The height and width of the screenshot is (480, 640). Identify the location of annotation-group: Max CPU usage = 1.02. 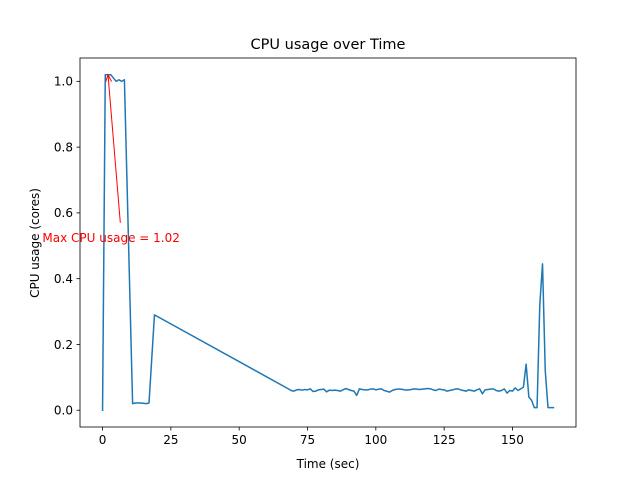
(111, 159).